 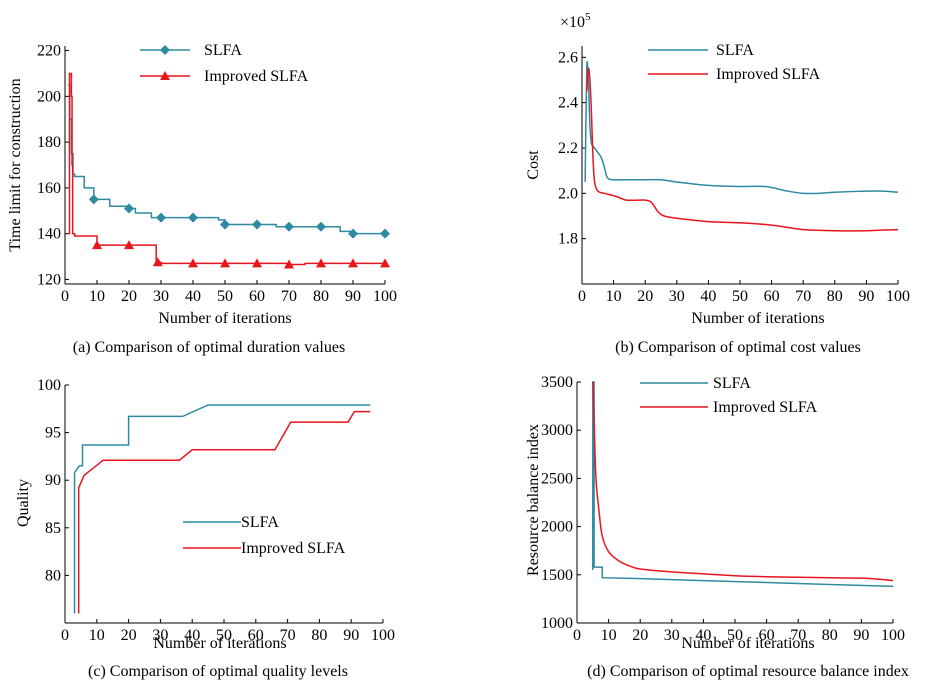 I want to click on y-tick-label: 2.2, so click(x=568, y=148).